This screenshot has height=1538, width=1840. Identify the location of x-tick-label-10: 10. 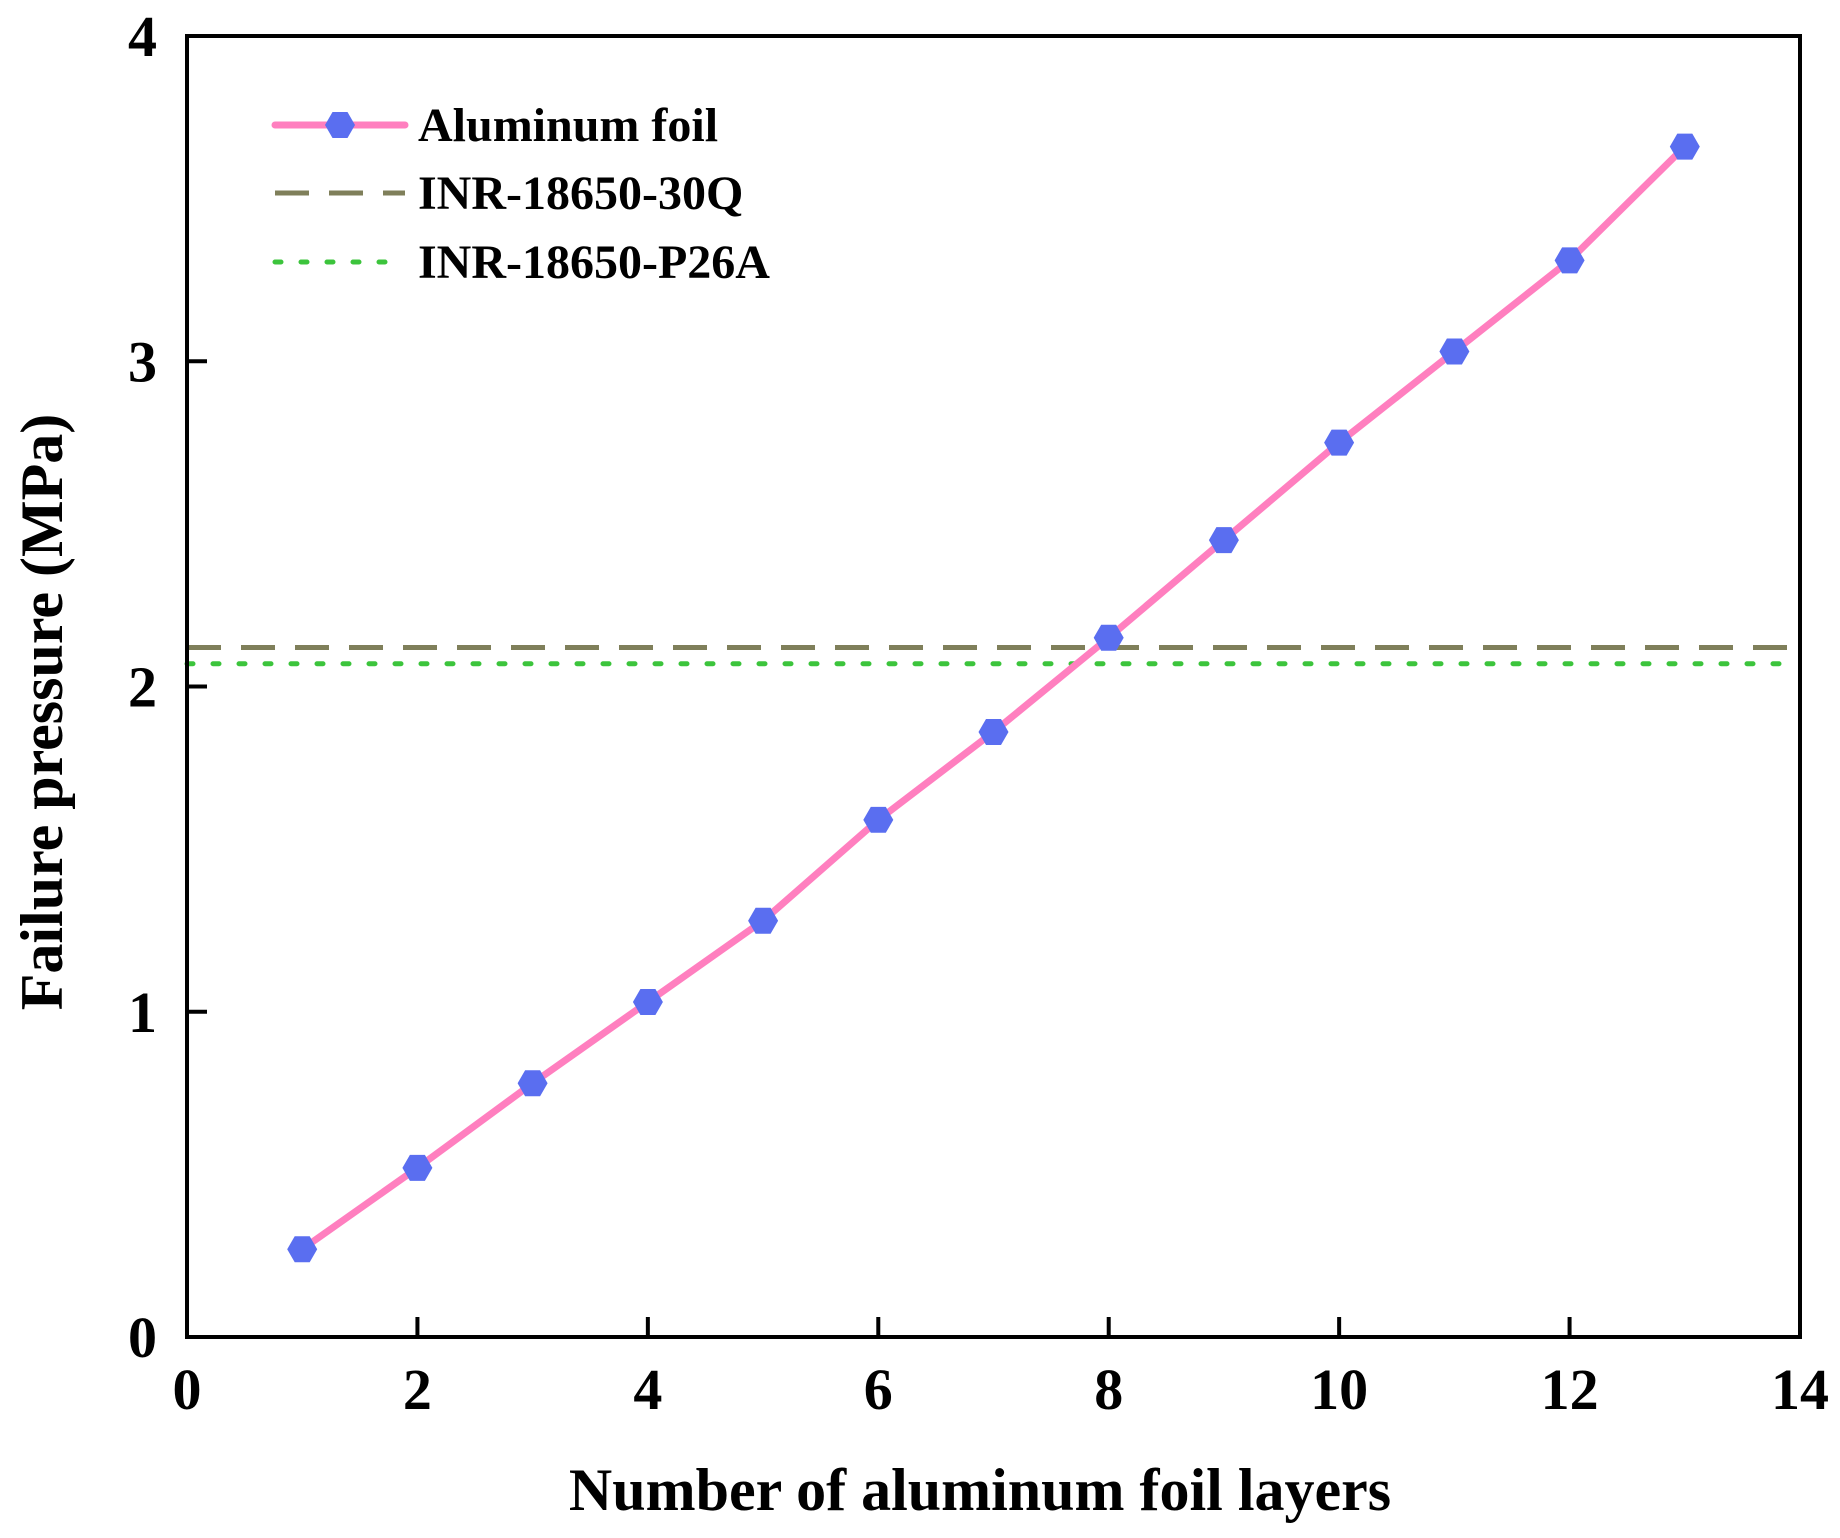
(1339, 1389).